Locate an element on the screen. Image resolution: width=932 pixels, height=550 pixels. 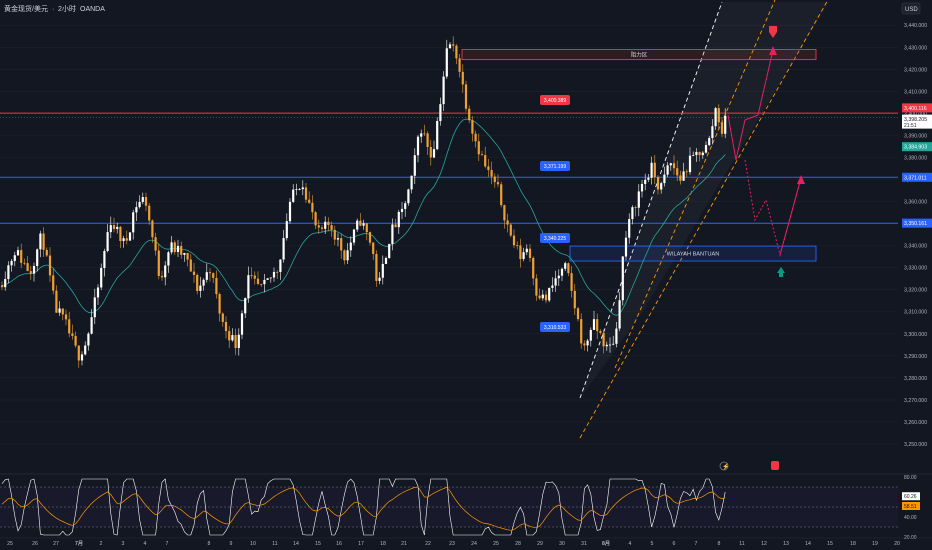
axis-tag-3350: 3,350.161 is located at coordinates (915, 224).